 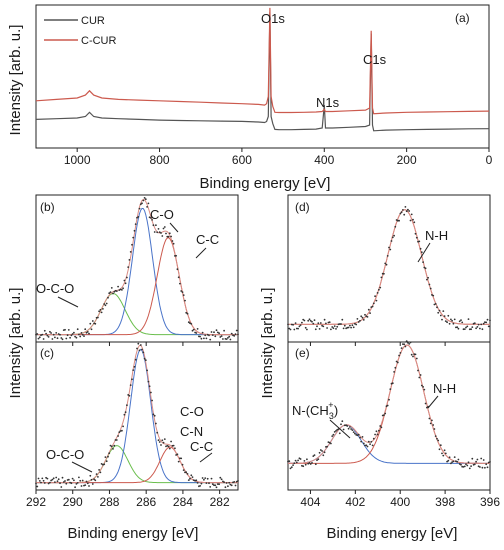 What do you see at coordinates (302, 353) in the screenshot?
I see `panel-e-letter: (e)` at bounding box center [302, 353].